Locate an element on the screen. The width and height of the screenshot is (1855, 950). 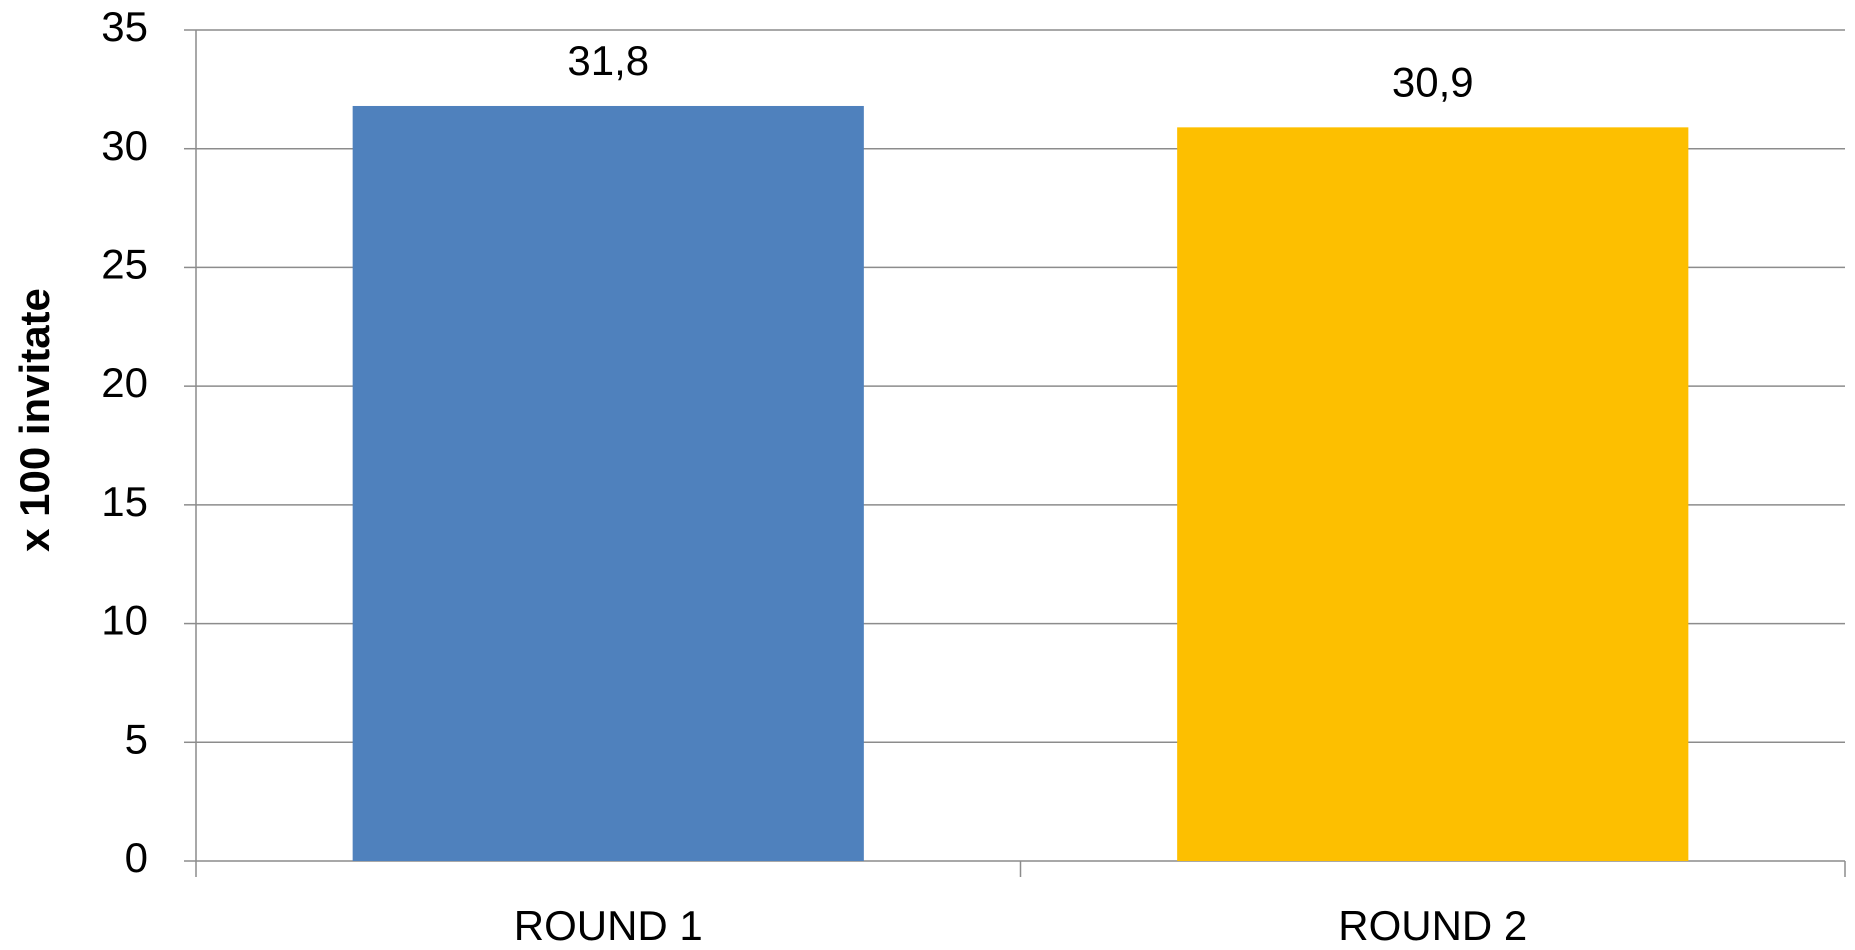
y-tick-label: 15 is located at coordinates (124, 501).